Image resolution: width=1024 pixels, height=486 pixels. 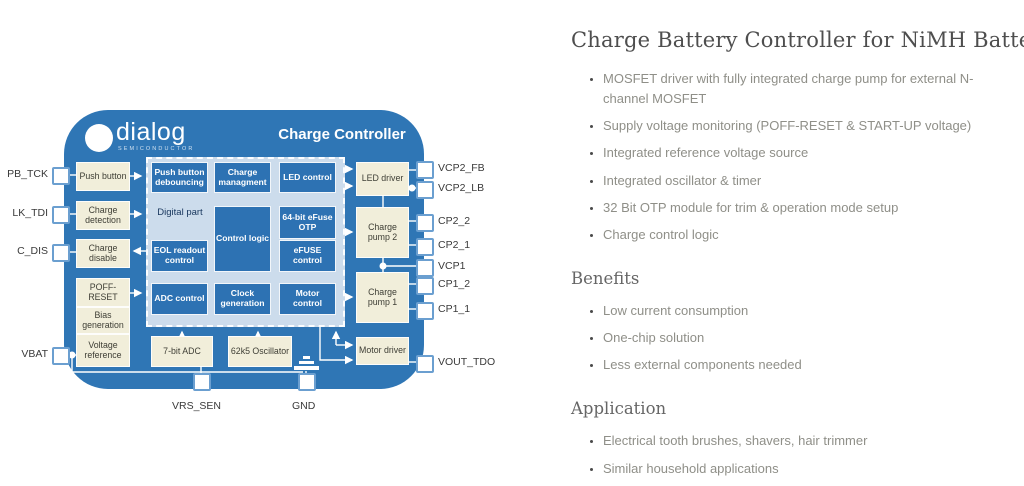 What do you see at coordinates (461, 168) in the screenshot?
I see `pin-label-vcp2-fb: VCP2_FB` at bounding box center [461, 168].